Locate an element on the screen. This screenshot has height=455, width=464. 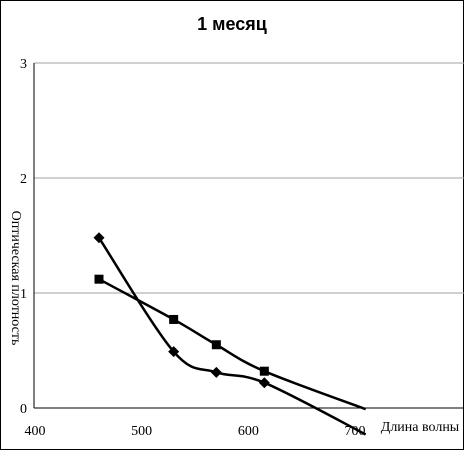
y-tick-labels: 0 1 2 3 is located at coordinates (23, 237).